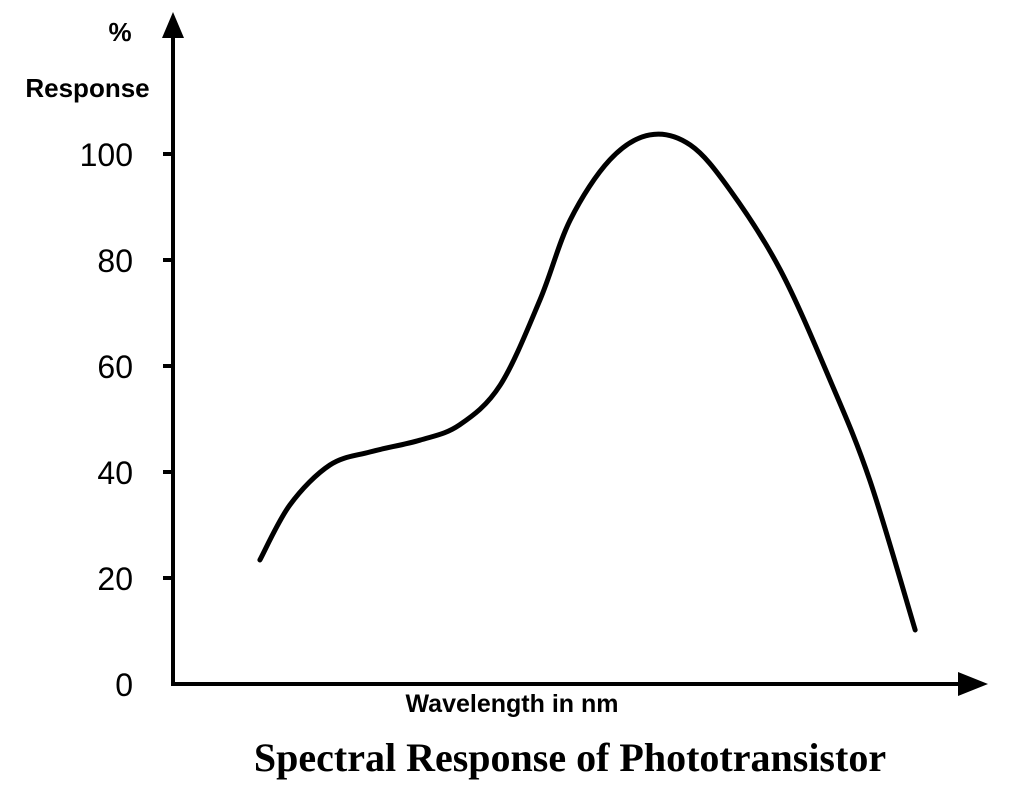 The width and height of the screenshot is (1024, 791). Describe the element at coordinates (115, 473) in the screenshot. I see `y-tick-label: 40` at that location.